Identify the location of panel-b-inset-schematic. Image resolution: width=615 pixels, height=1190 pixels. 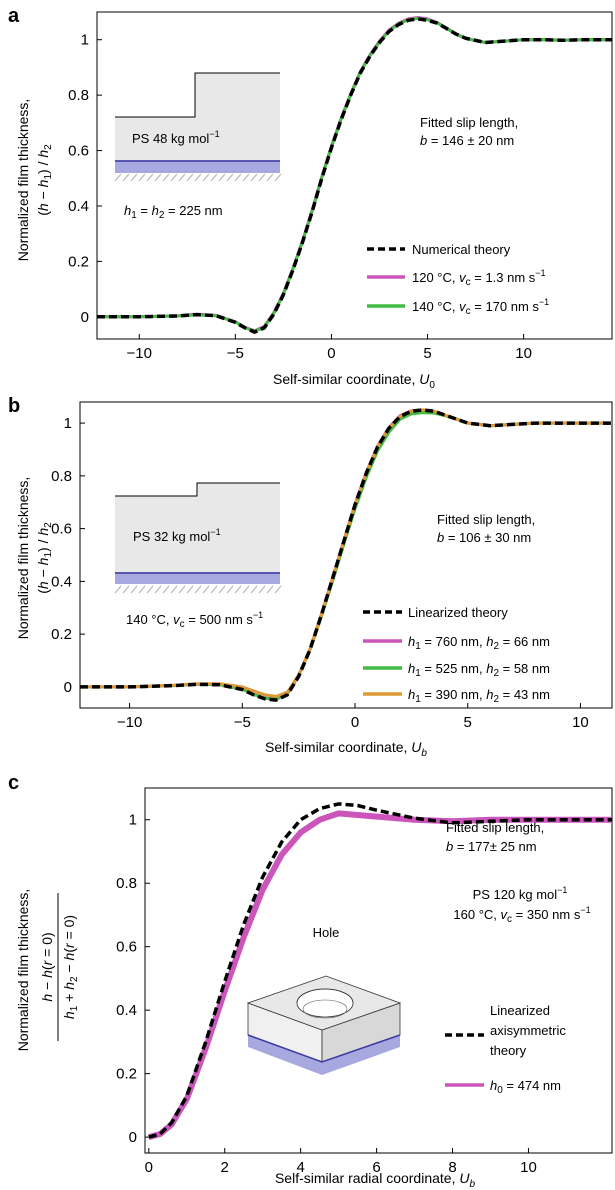
(198, 538).